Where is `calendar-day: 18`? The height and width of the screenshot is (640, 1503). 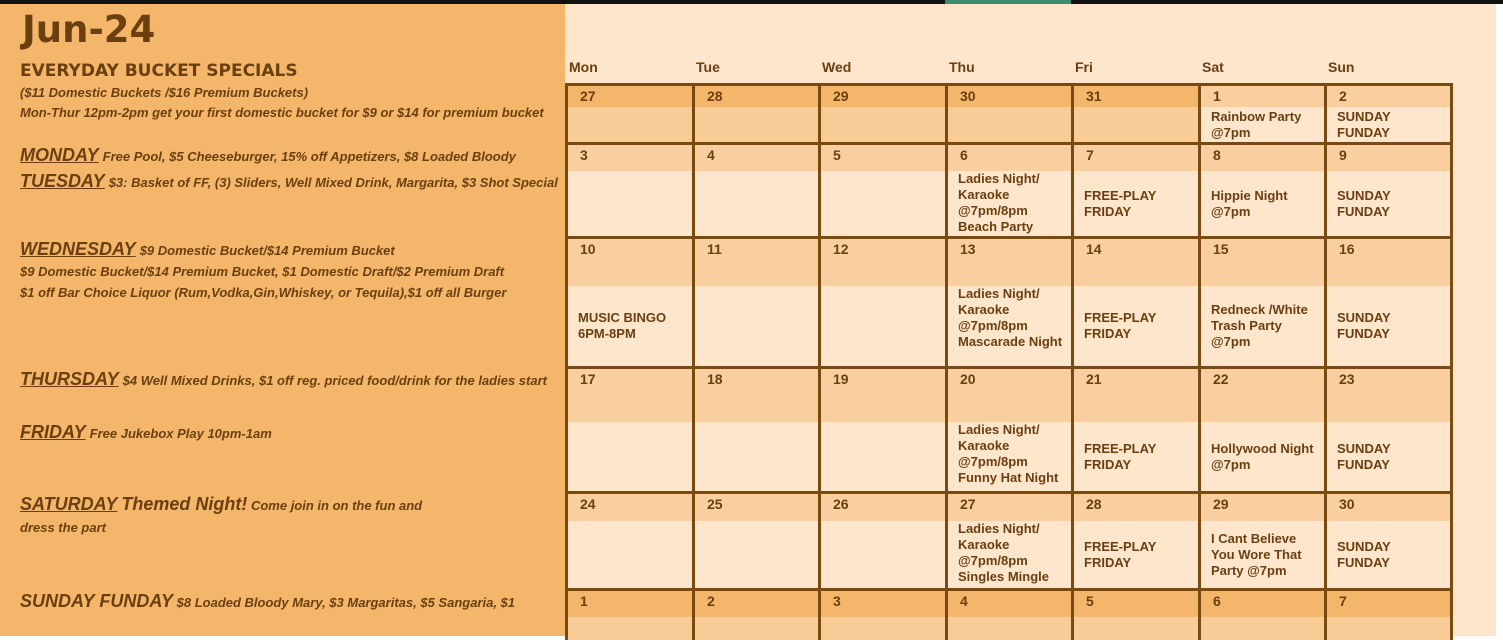
calendar-day: 18 is located at coordinates (755, 428).